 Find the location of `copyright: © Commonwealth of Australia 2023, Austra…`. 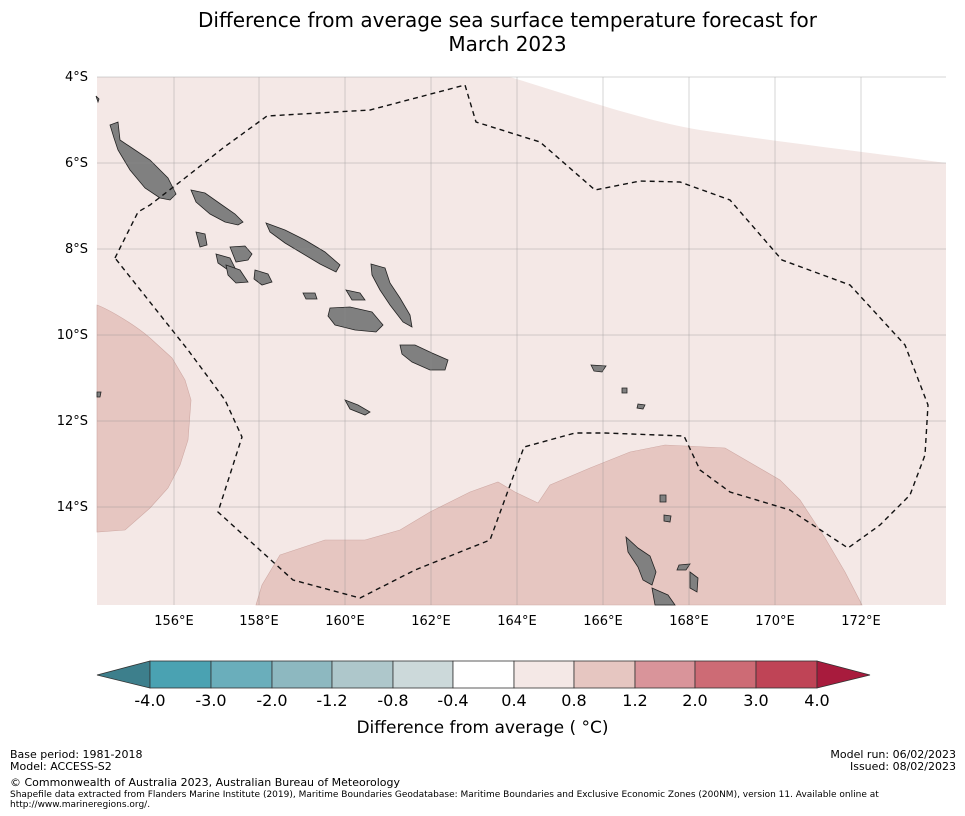

copyright: © Commonwealth of Australia 2023, Austra… is located at coordinates (205, 782).